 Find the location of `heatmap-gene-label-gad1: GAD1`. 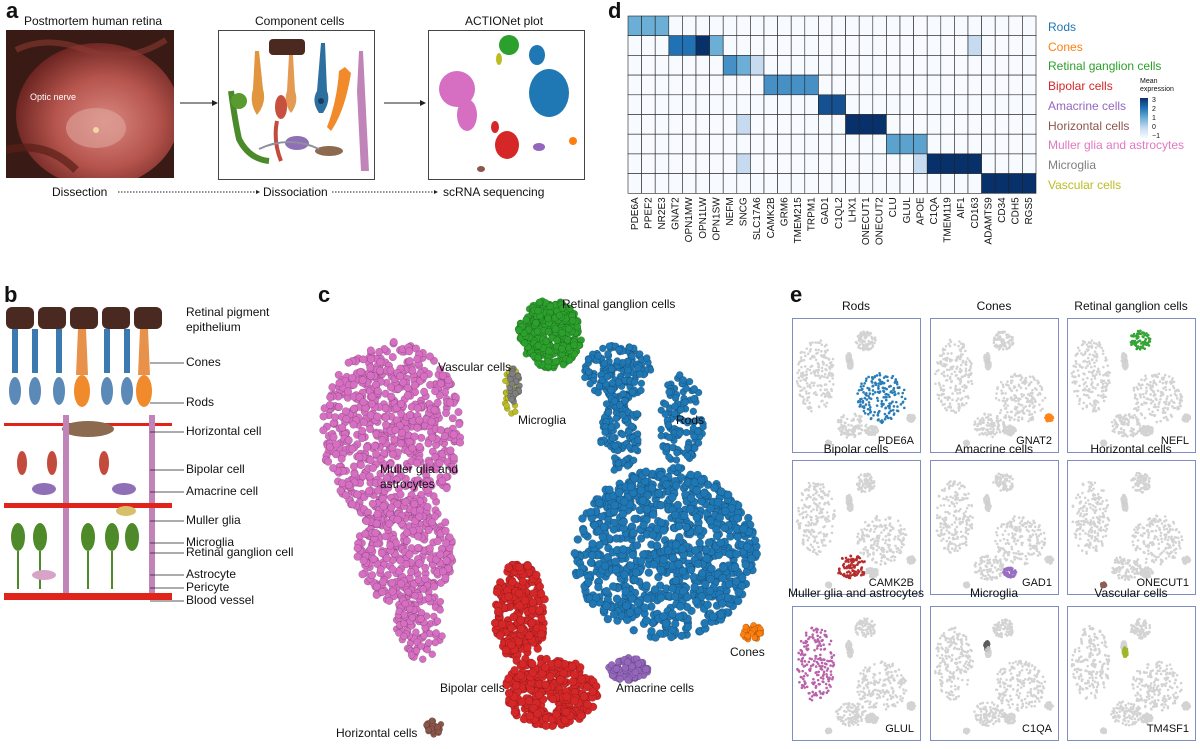

heatmap-gene-label-gad1: GAD1 is located at coordinates (825, 211).